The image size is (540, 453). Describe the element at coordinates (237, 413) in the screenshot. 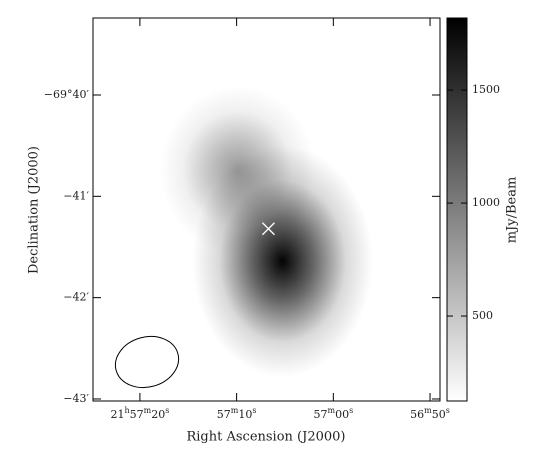

I see `x-tick-label: 57m10s` at that location.